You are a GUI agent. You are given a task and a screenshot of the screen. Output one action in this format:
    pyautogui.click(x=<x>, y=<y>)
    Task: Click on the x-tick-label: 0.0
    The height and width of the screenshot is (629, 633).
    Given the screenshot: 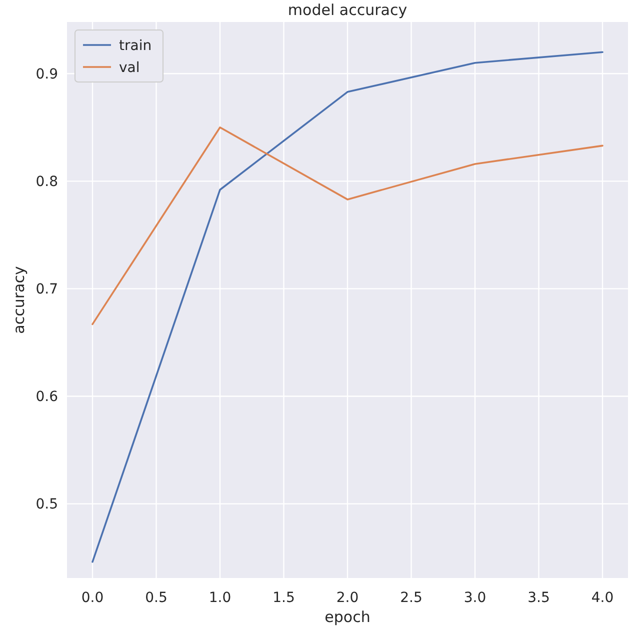 What is the action you would take?
    pyautogui.click(x=92, y=598)
    